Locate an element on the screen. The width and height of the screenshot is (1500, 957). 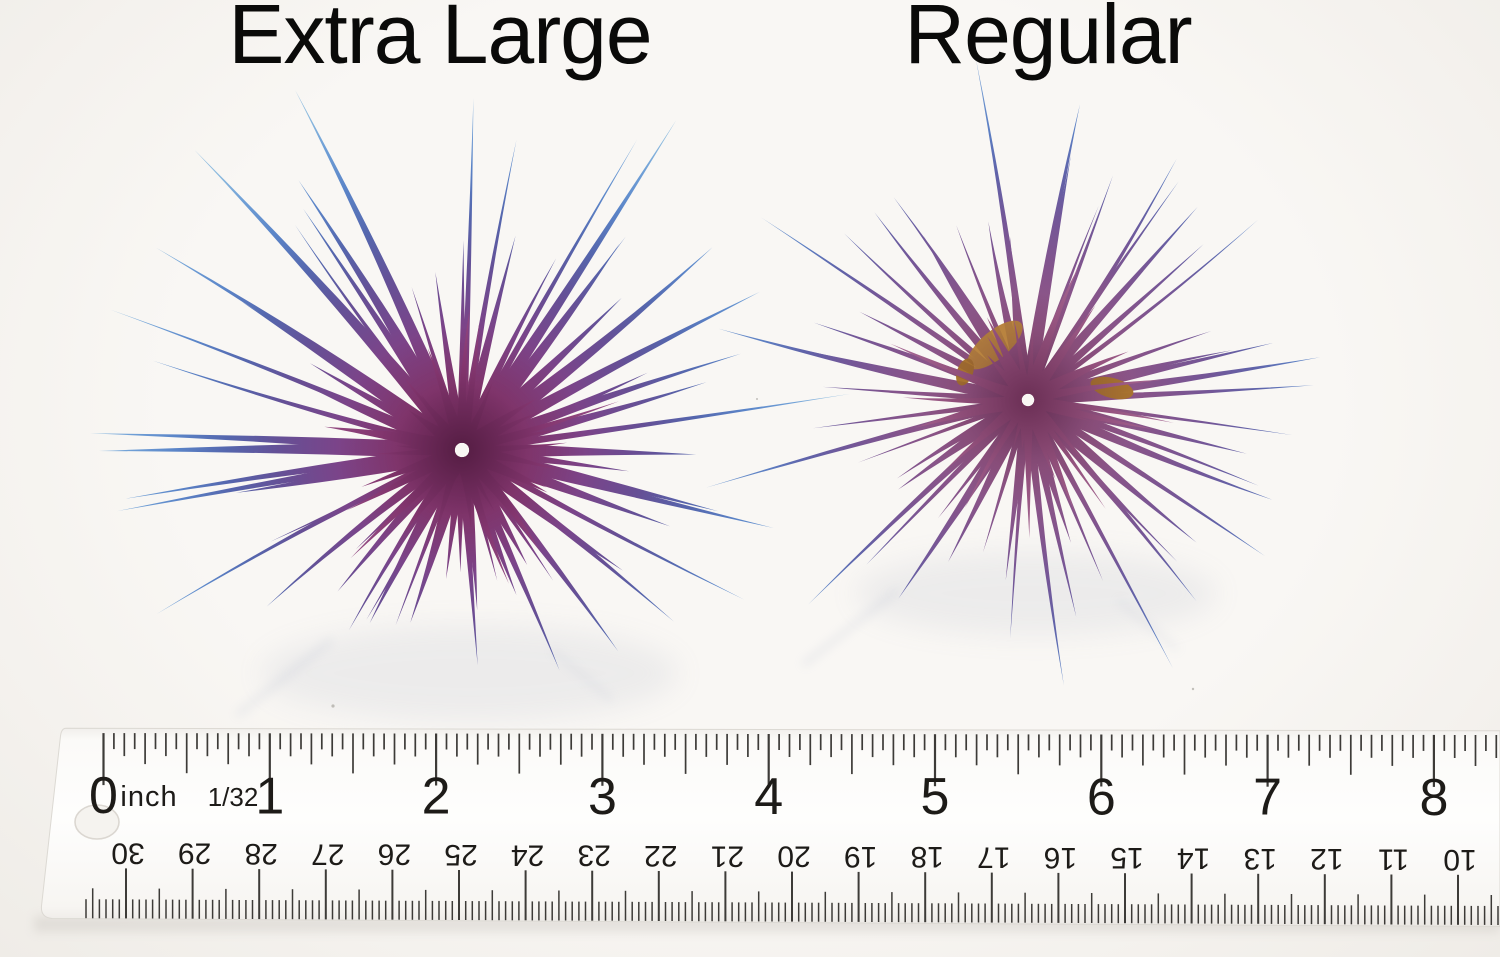
cm-number: 28 is located at coordinates (261, 853).